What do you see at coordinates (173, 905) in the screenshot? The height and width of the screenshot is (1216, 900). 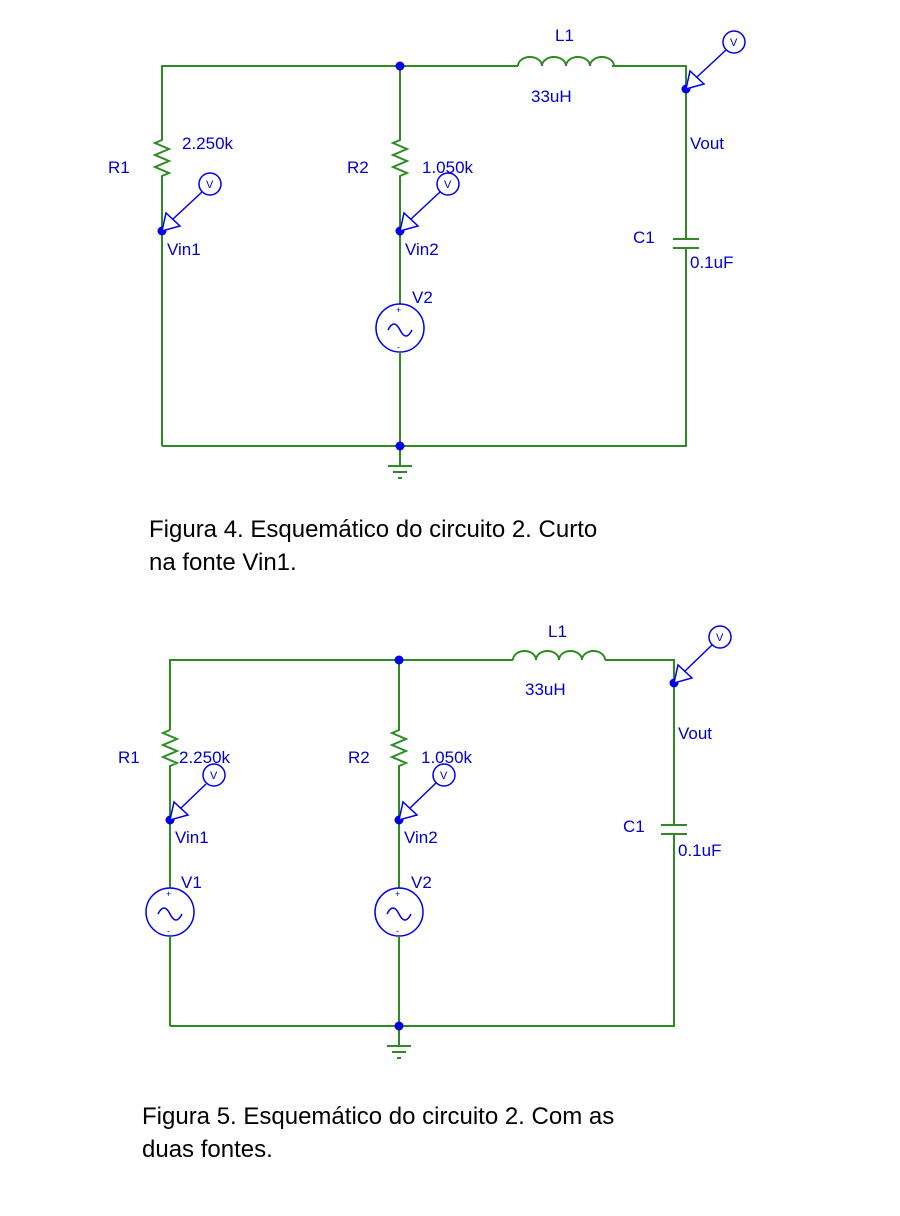 I see `voltage-source-v1: + - V1` at bounding box center [173, 905].